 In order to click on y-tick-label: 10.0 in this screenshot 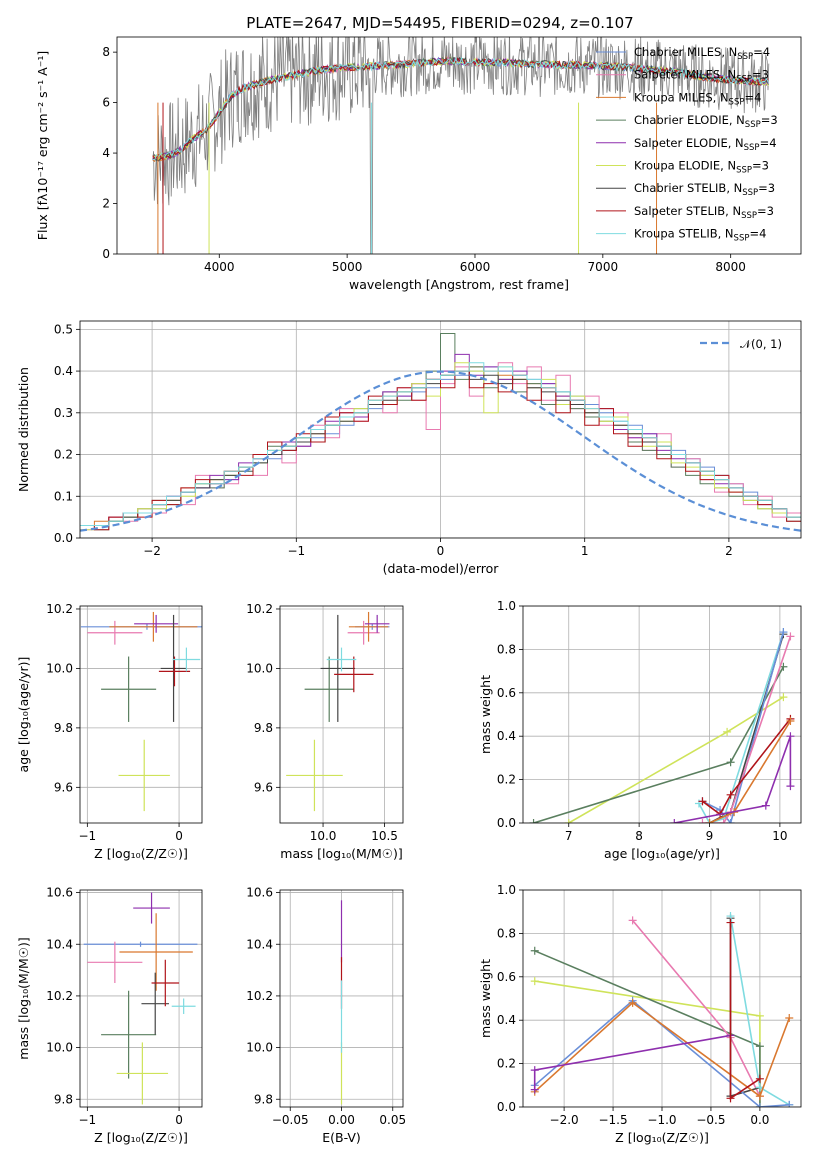, I will do `click(259, 1048)`.